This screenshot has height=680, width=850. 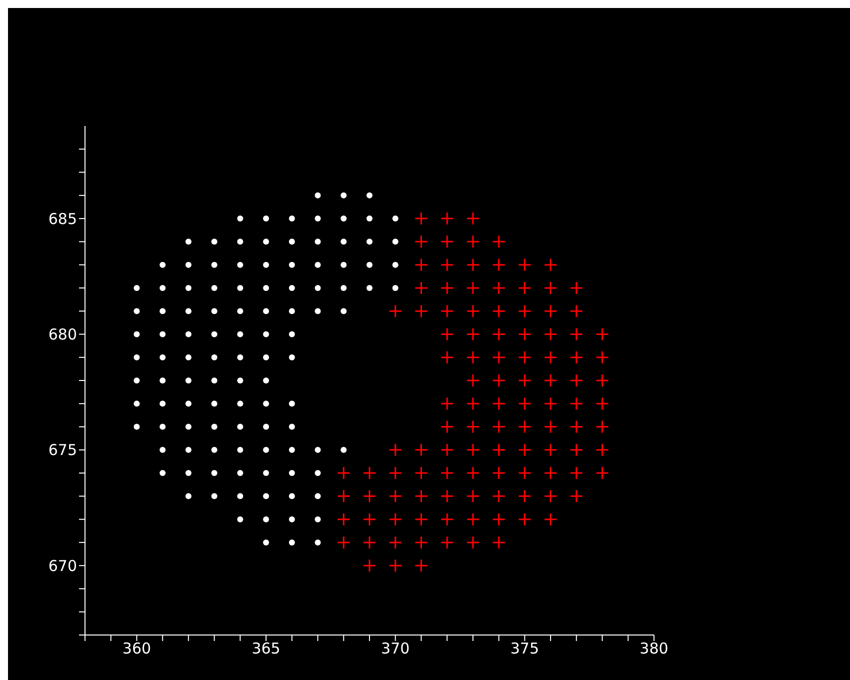 What do you see at coordinates (654, 649) in the screenshot?
I see `x-tick-label: 380` at bounding box center [654, 649].